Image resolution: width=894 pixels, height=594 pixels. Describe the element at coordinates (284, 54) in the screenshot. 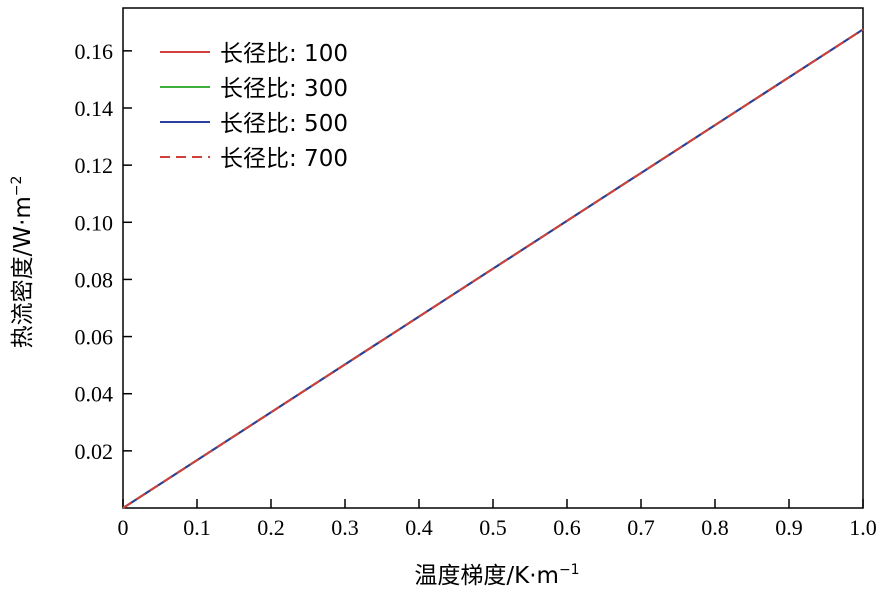

I see `legend-label: 长径比: 100` at that location.